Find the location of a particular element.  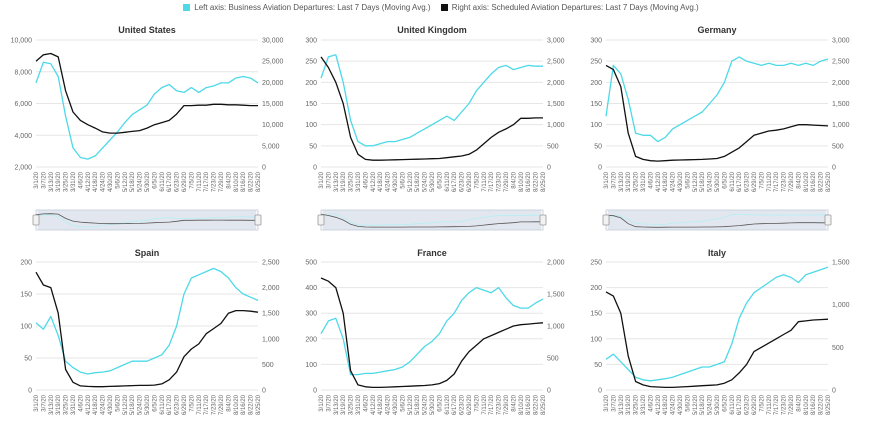

left-axis-tick-label: 500 is located at coordinates (311, 263).